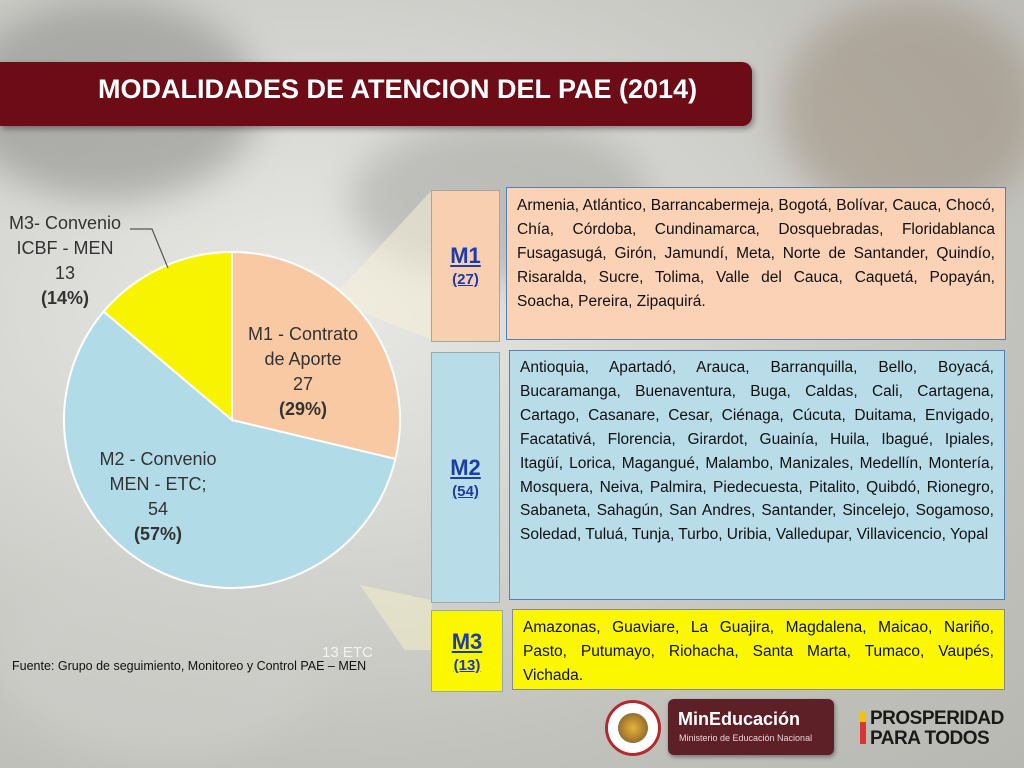 Image resolution: width=1024 pixels, height=768 pixels. I want to click on m2-label-pct: (57%), so click(157, 534).